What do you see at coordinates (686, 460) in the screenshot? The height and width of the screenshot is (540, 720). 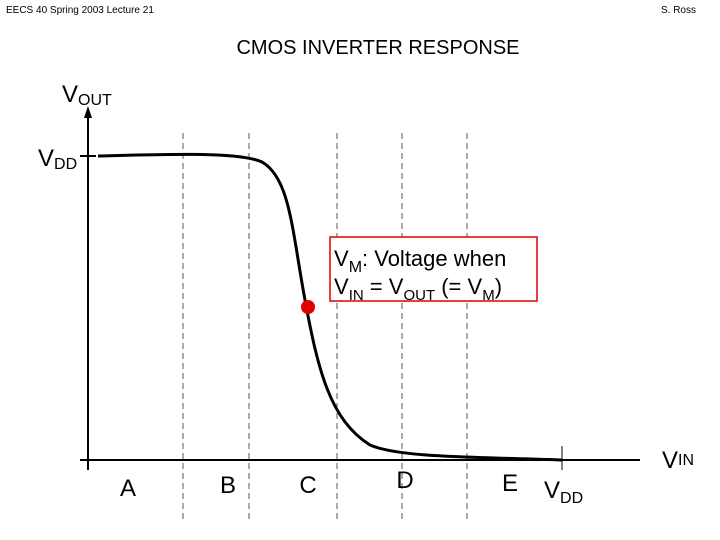 I see `label-part: IN` at bounding box center [686, 460].